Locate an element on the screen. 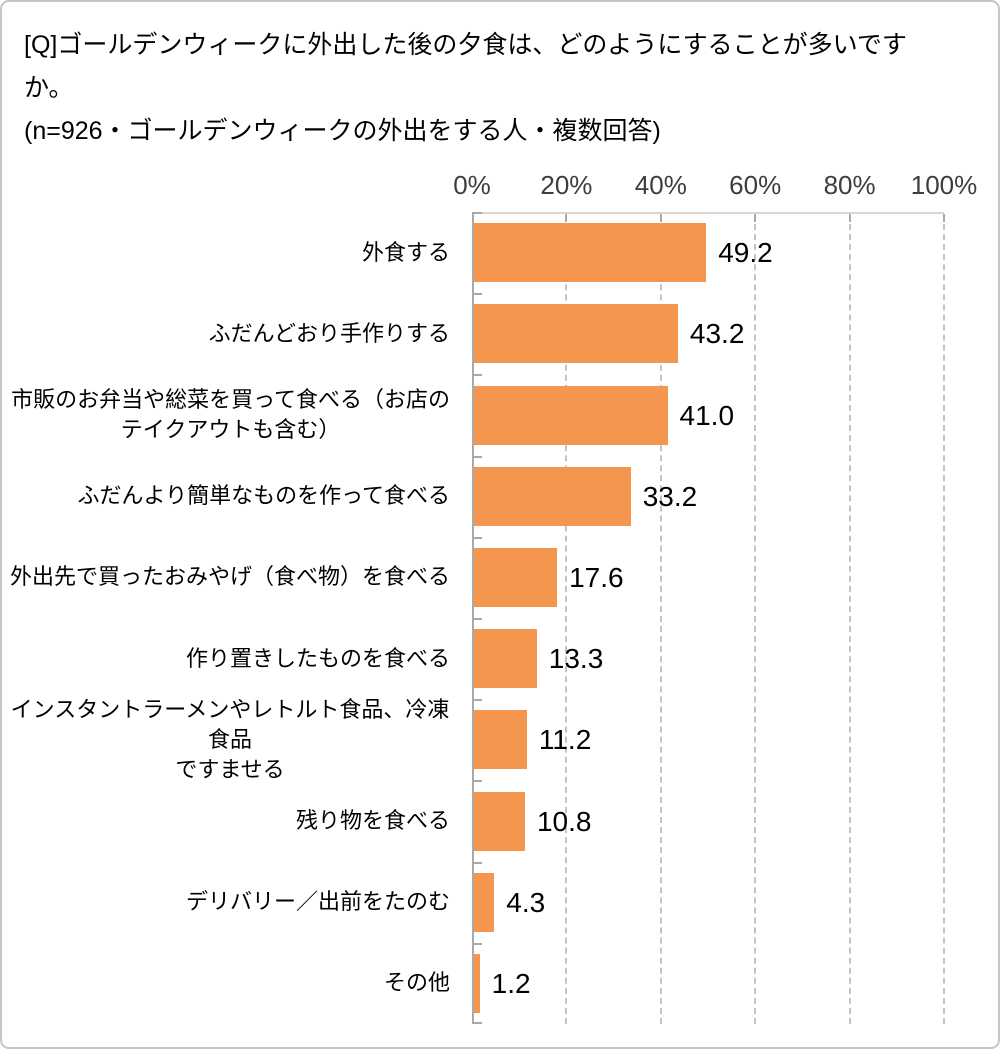 Image resolution: width=1000 pixels, height=1049 pixels. category-label: 外出先で買ったおみやげ（食べ物）を食べる is located at coordinates (230, 577).